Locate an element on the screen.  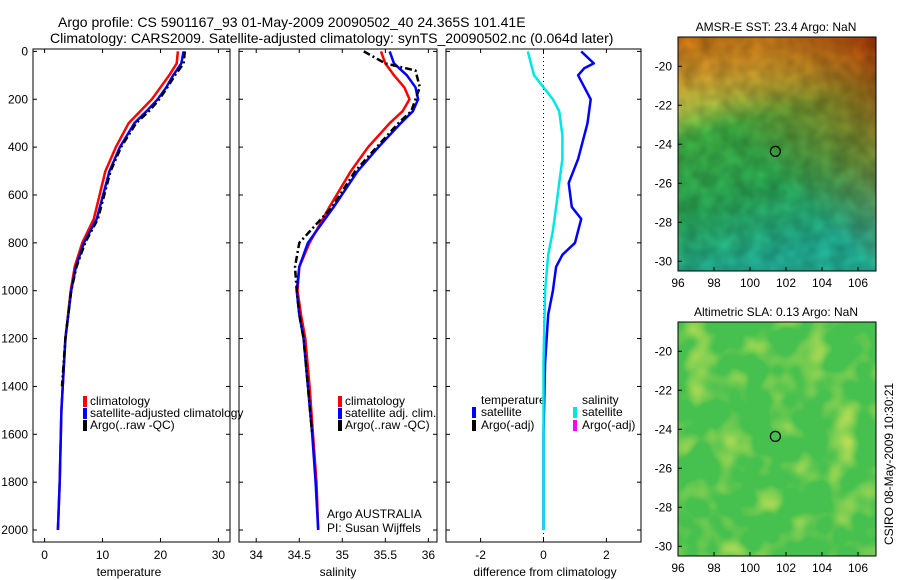
temperature-xlabel: temperature is located at coordinates (129, 572).